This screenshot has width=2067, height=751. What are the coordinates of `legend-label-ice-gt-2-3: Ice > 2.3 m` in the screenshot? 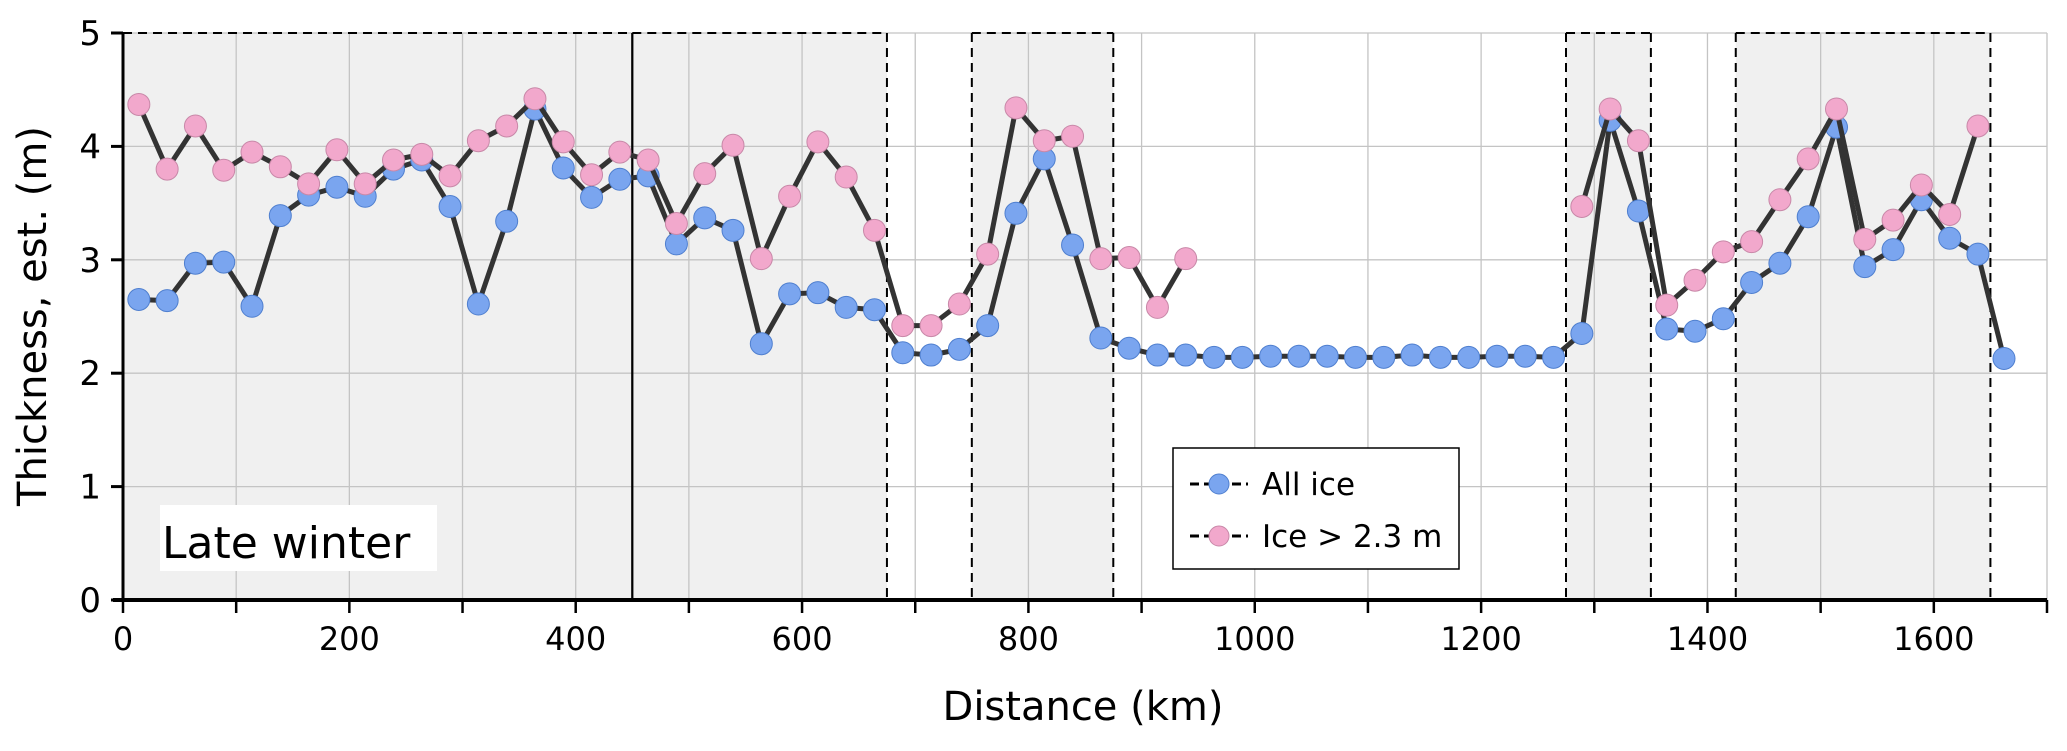 It's located at (1352, 537).